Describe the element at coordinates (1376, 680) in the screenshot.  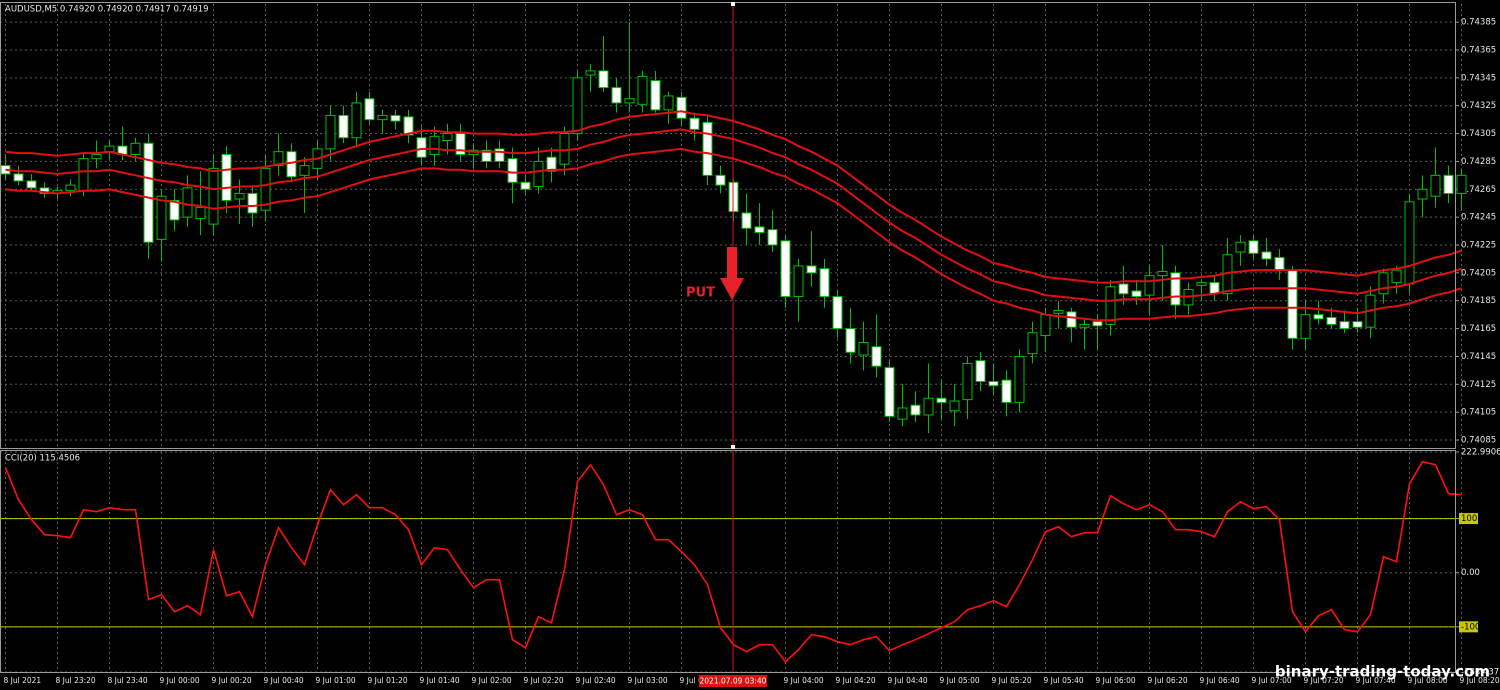
I see `x-tick-label: 9 Jul 07:40` at that location.